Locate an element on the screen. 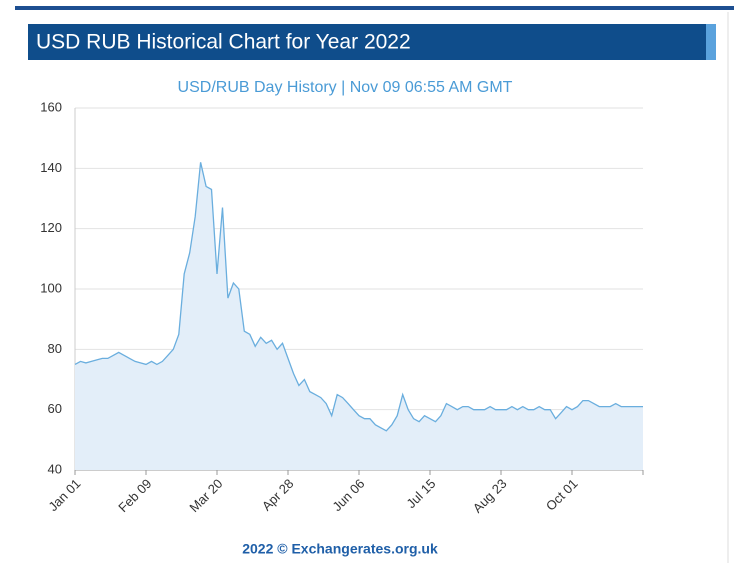 This screenshot has height=568, width=734. y-tick-label: 160 is located at coordinates (51, 106).